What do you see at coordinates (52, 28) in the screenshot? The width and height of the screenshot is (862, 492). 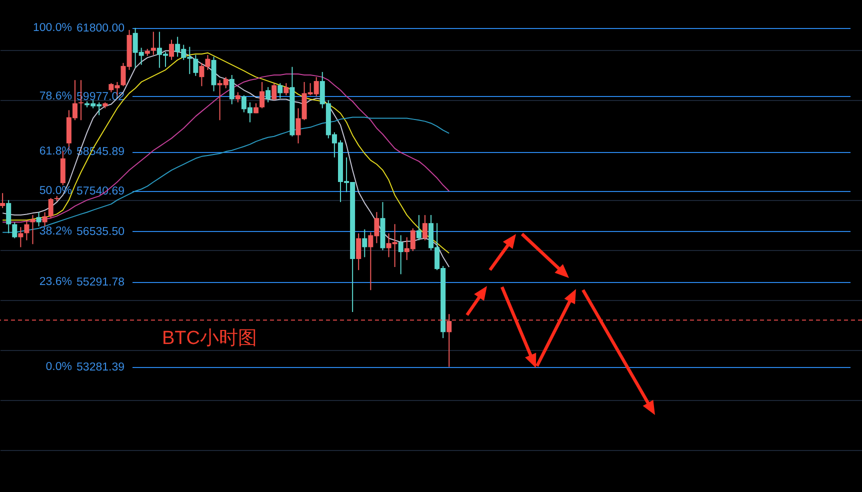 I see `annotation: 100.0%` at bounding box center [52, 28].